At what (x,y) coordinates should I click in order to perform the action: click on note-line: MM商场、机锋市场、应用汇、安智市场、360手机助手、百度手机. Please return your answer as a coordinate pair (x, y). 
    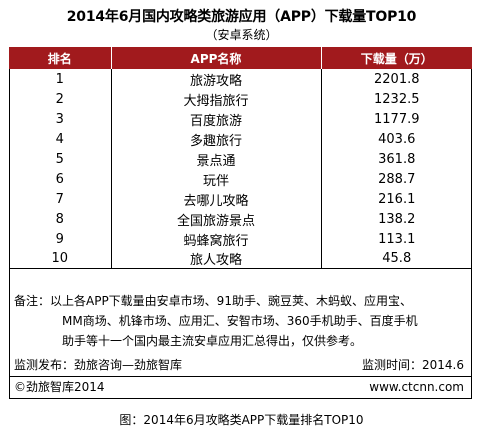
    Looking at the image, I should click on (240, 321).